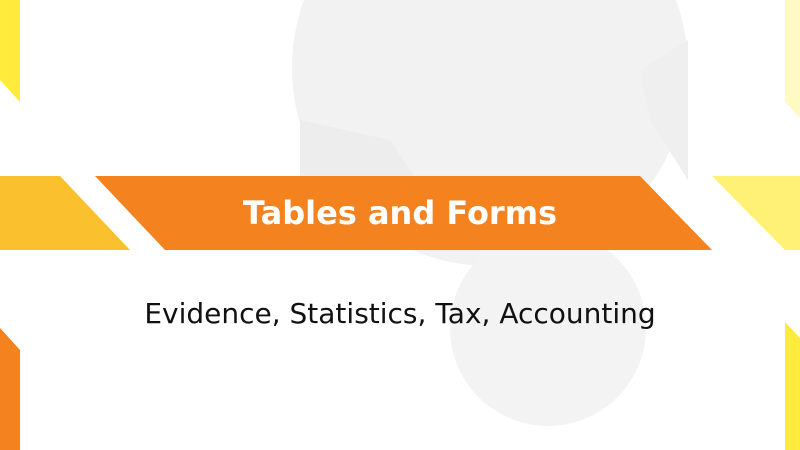 The height and width of the screenshot is (450, 800). What do you see at coordinates (792, 386) in the screenshot?
I see `right-bottom-yellow-block` at bounding box center [792, 386].